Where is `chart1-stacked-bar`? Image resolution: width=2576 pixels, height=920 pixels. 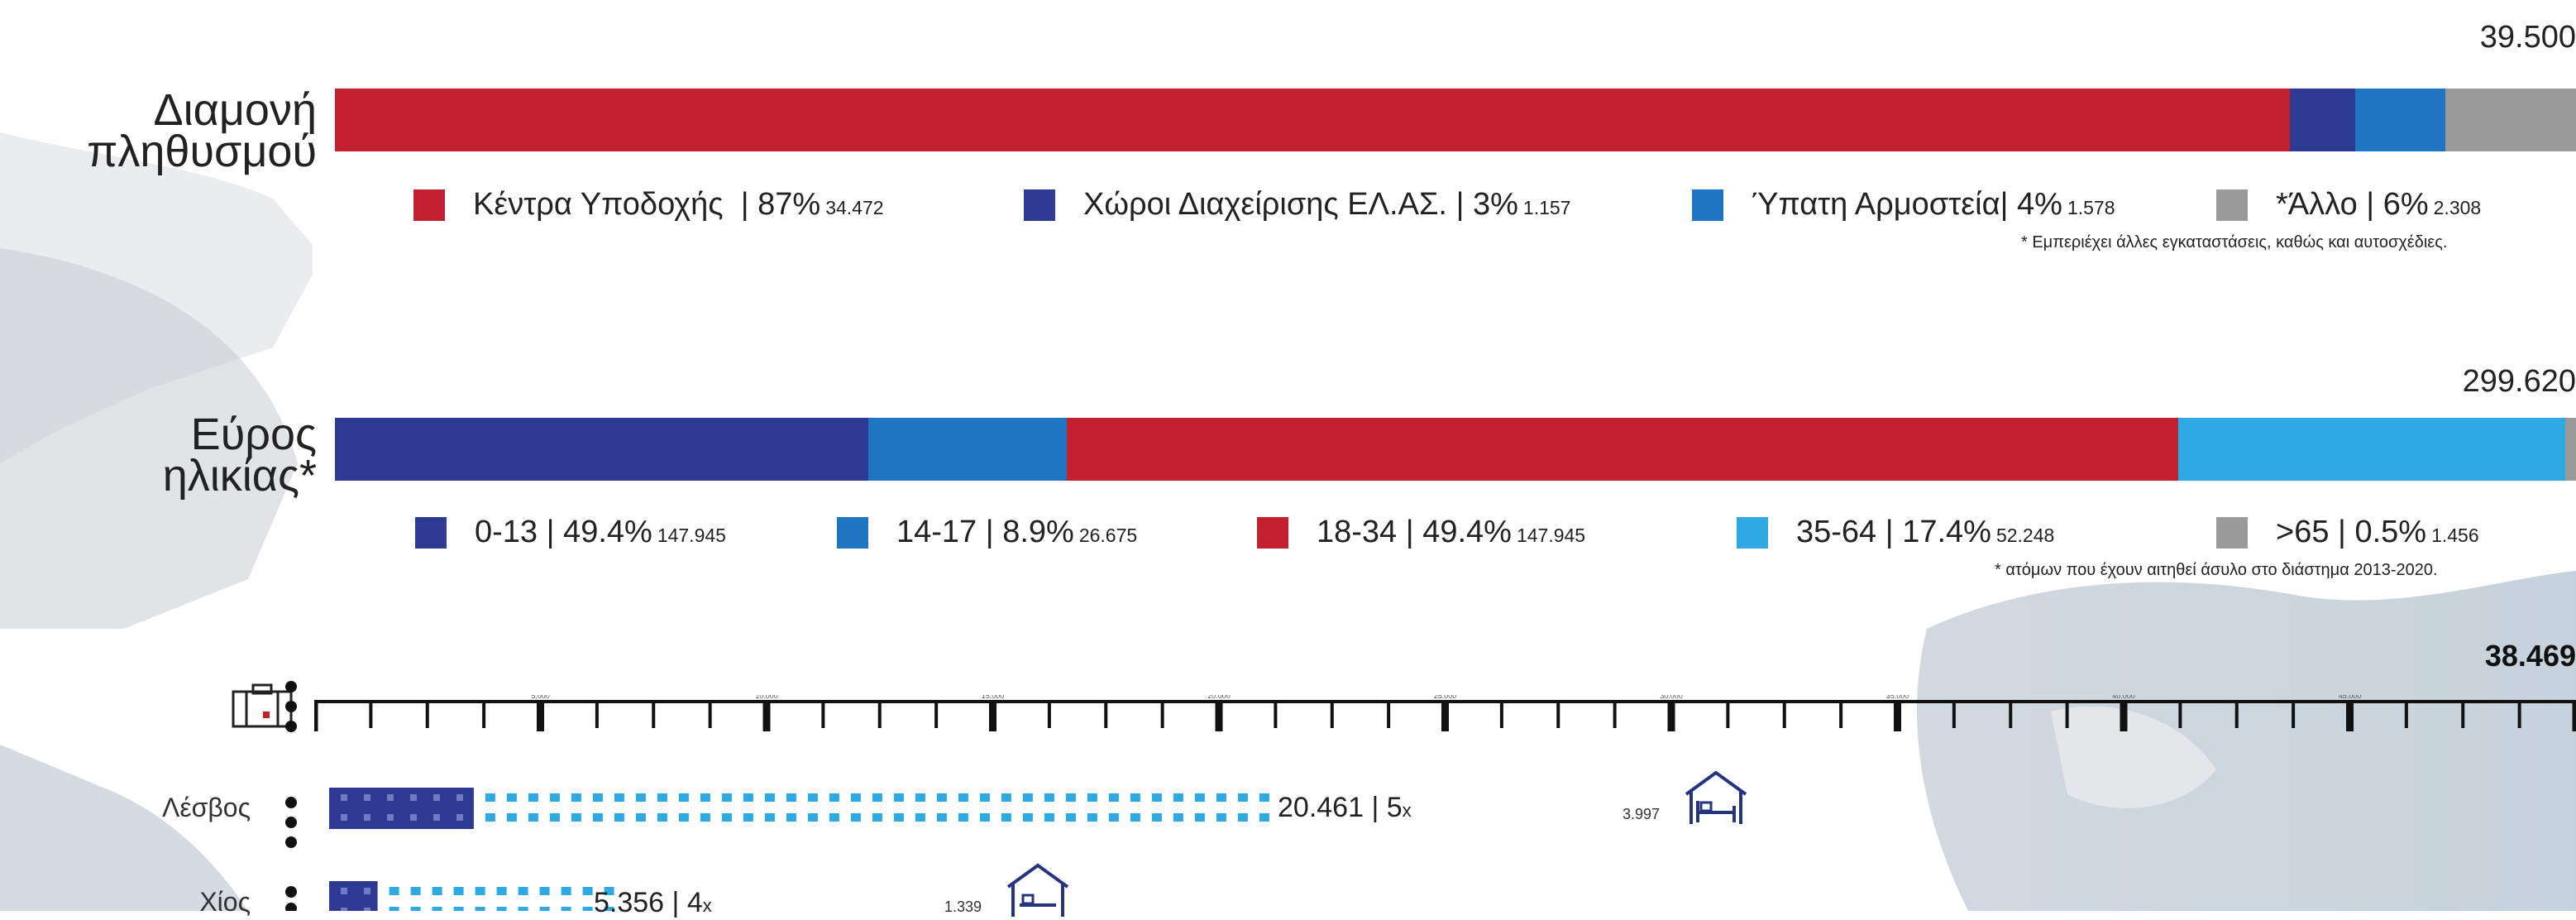 chart1-stacked-bar is located at coordinates (1455, 120).